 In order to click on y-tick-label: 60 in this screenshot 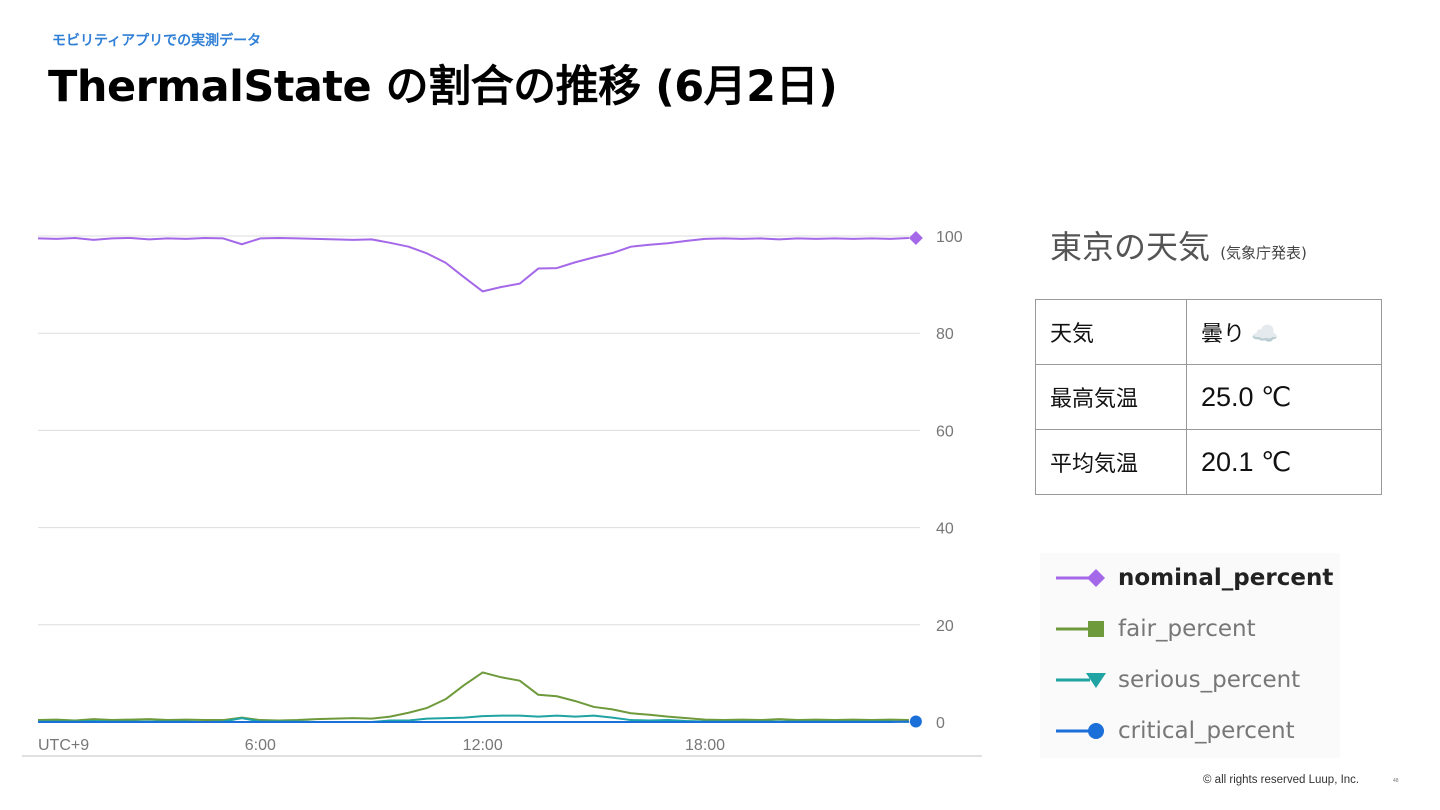, I will do `click(945, 431)`.